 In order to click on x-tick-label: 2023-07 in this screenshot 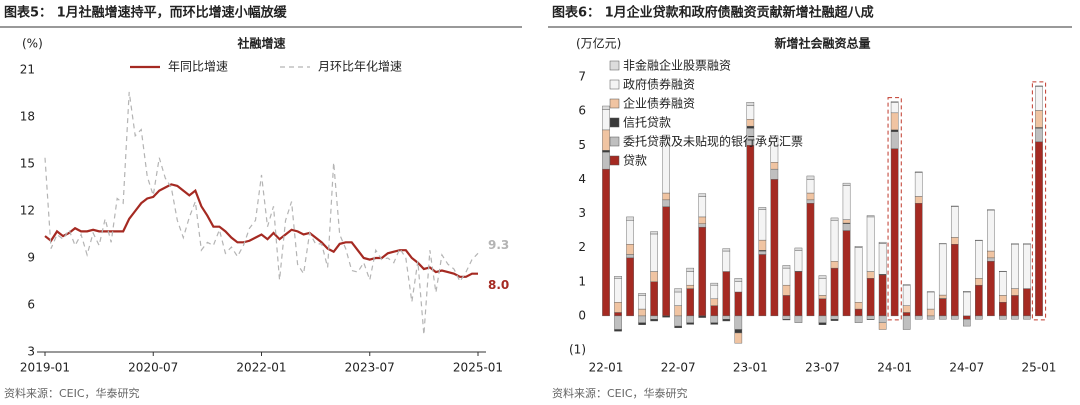, I will do `click(370, 368)`.